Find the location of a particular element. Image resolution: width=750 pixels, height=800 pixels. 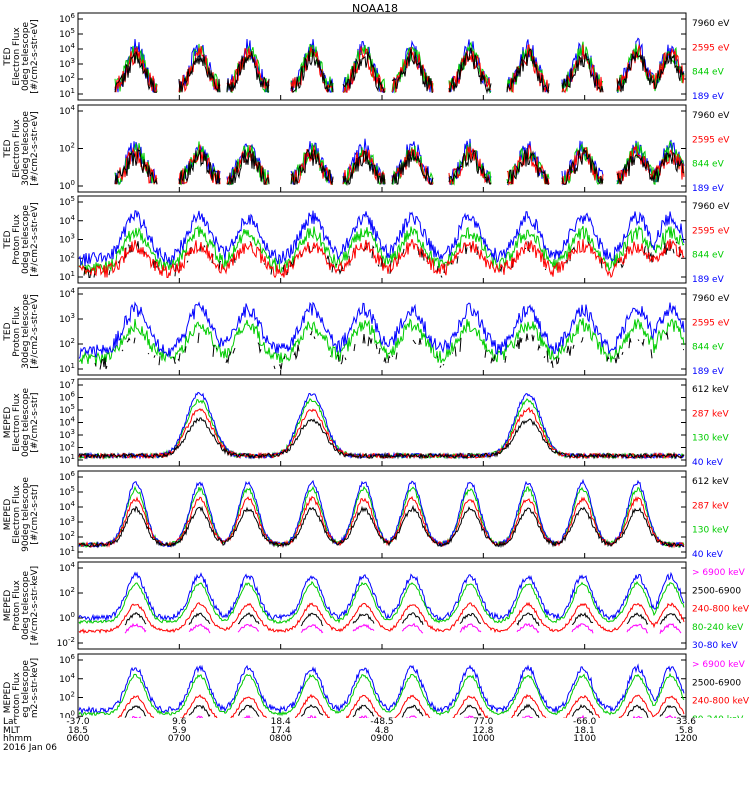

y-axis-label: TED is located at coordinates (8, 148).